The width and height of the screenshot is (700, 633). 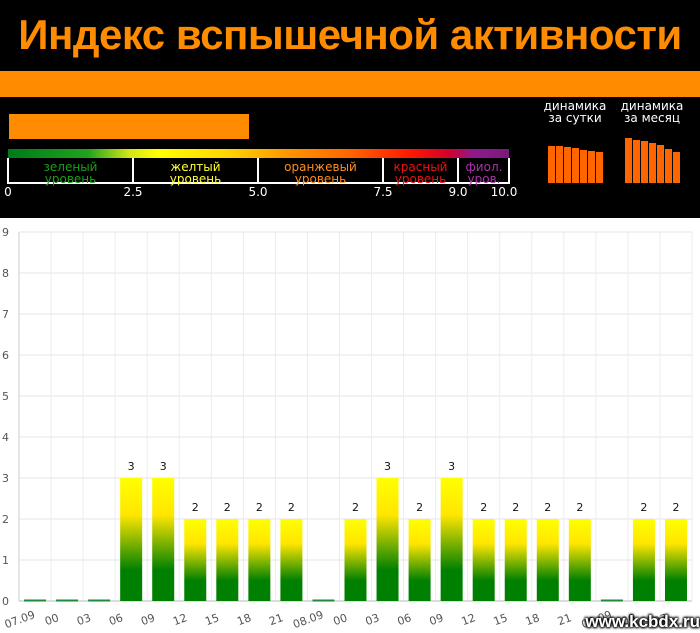 I want to click on page-title: Индекс вспышечной активности, so click(x=350, y=34).